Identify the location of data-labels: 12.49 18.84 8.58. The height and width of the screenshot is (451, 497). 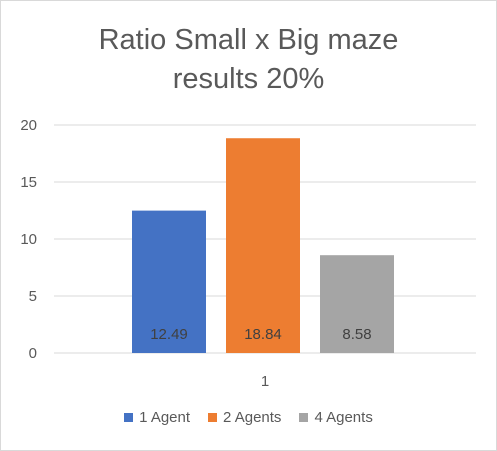
(260, 334).